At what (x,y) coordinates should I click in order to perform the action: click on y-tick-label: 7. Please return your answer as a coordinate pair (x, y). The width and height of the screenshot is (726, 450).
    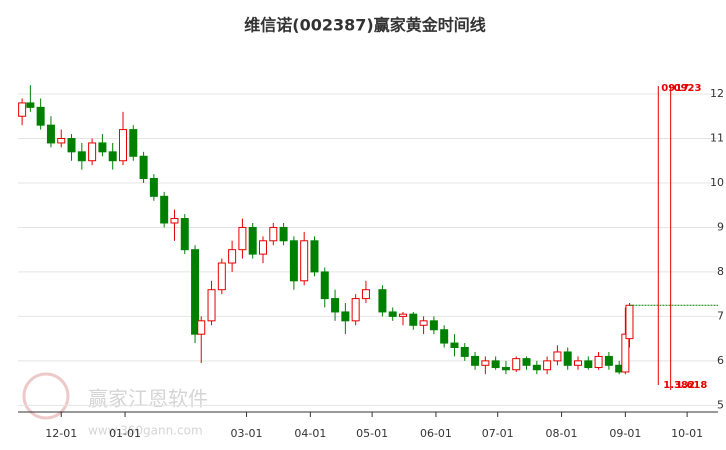
    Looking at the image, I should click on (720, 315).